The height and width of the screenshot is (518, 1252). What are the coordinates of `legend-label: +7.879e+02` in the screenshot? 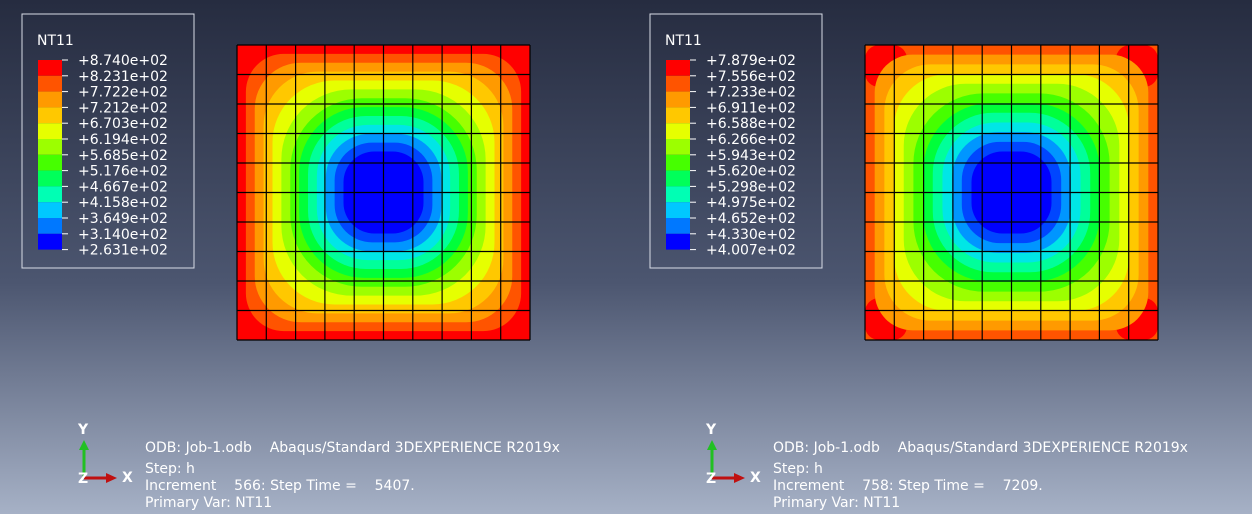 It's located at (751, 61).